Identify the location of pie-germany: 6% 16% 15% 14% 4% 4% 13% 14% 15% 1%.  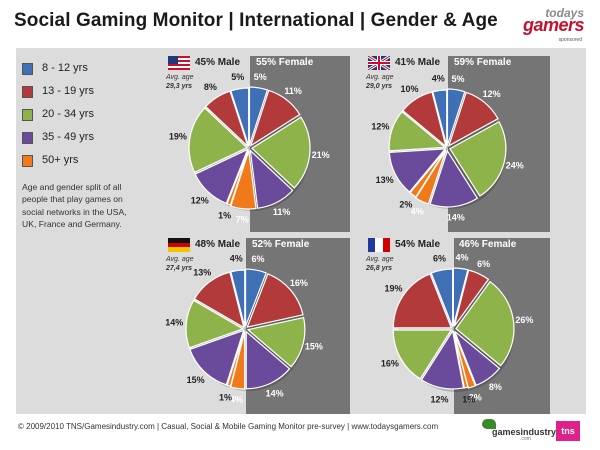
(244, 329).